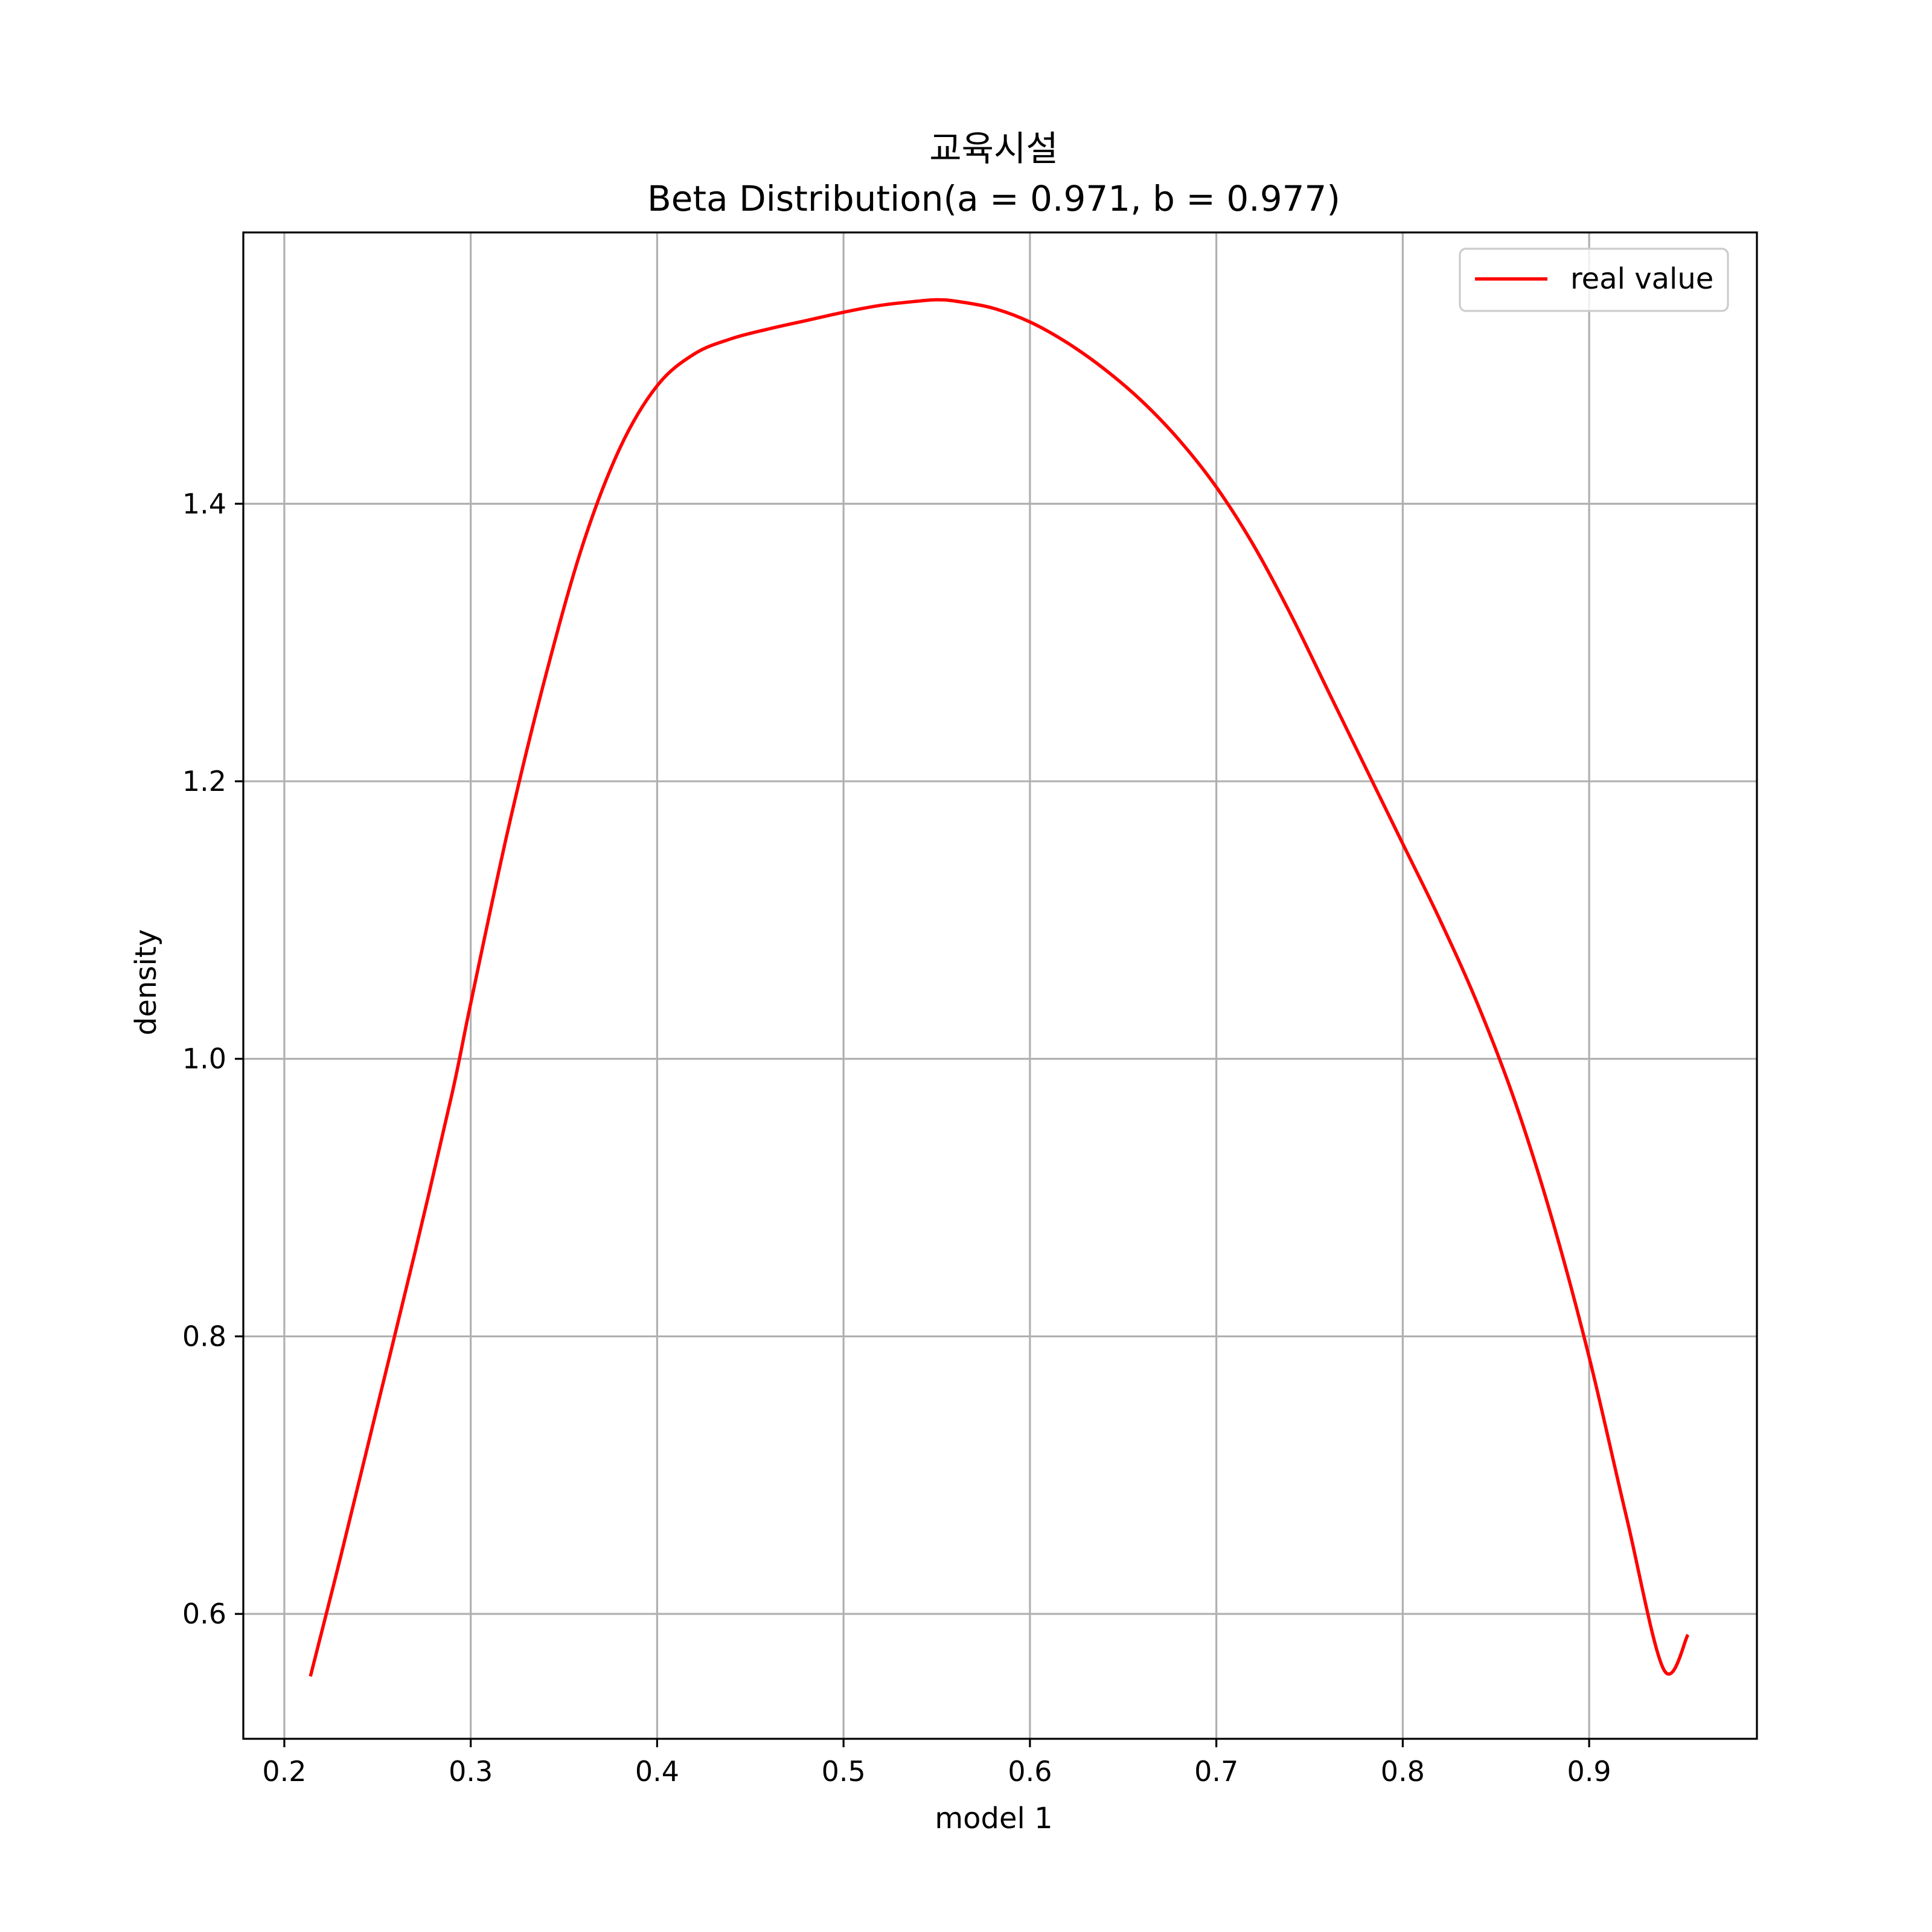 Image resolution: width=1932 pixels, height=1932 pixels. Describe the element at coordinates (844, 1772) in the screenshot. I see `x-tick-label: 0.5` at that location.